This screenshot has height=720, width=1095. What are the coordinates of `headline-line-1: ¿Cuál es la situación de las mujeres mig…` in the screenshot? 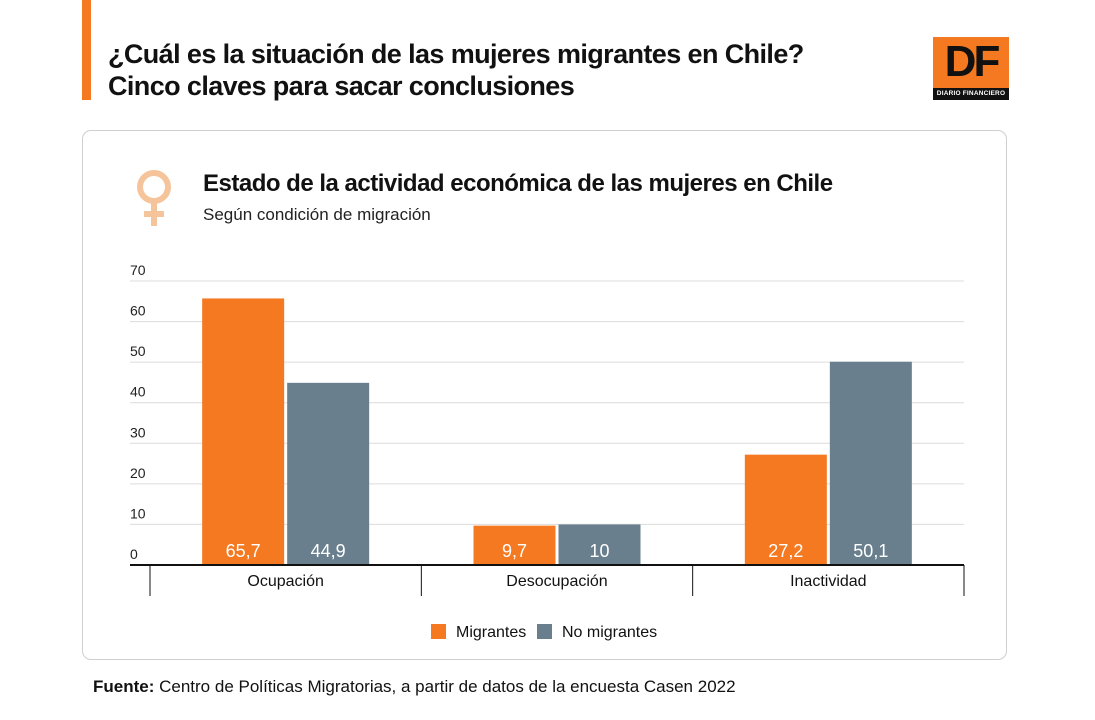 It's located at (456, 54).